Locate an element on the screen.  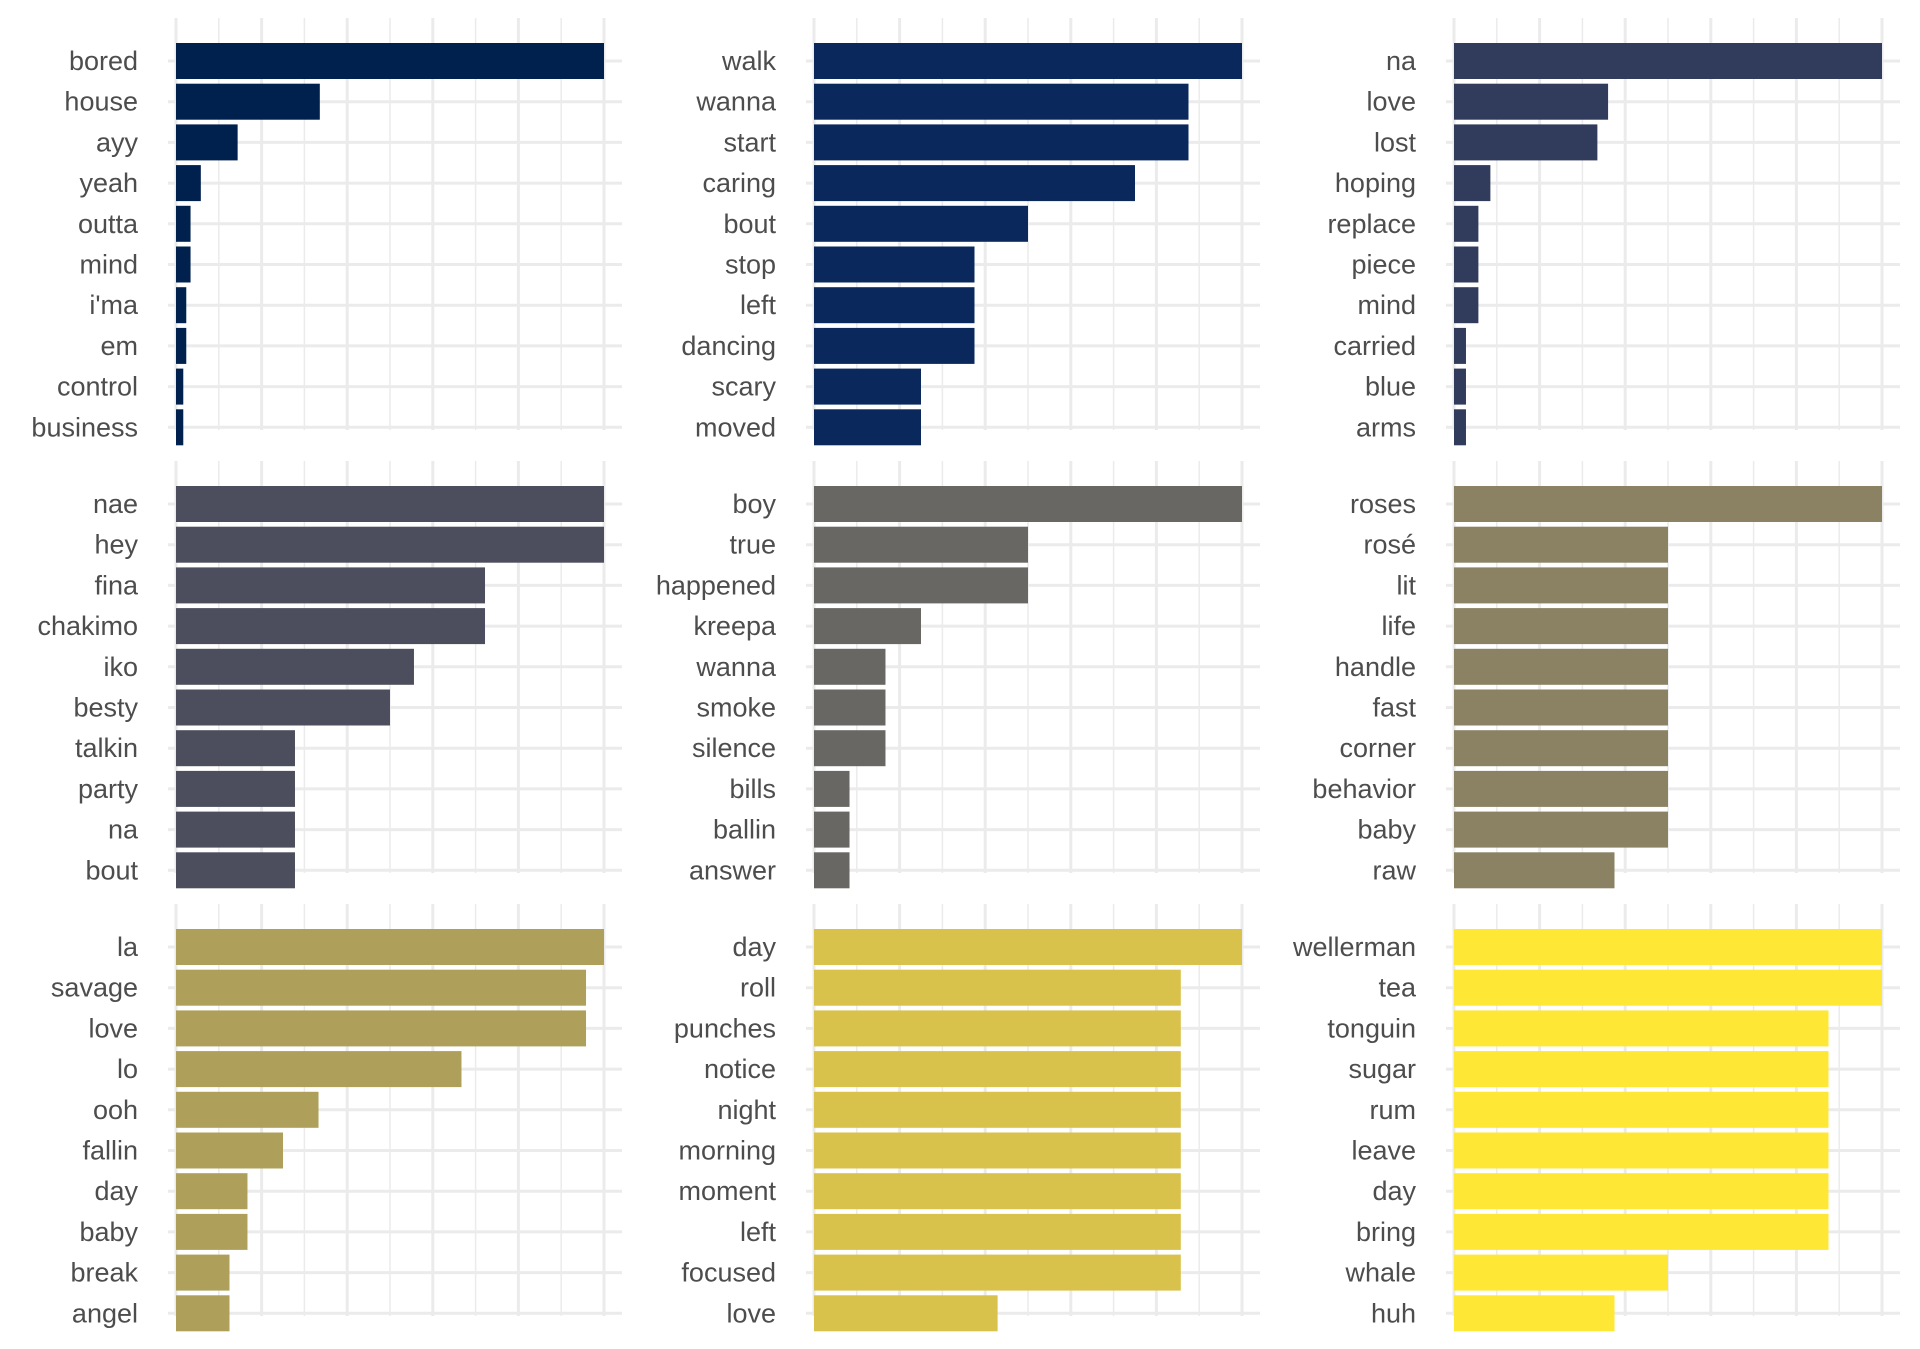
category-label: walk is located at coordinates (749, 61).